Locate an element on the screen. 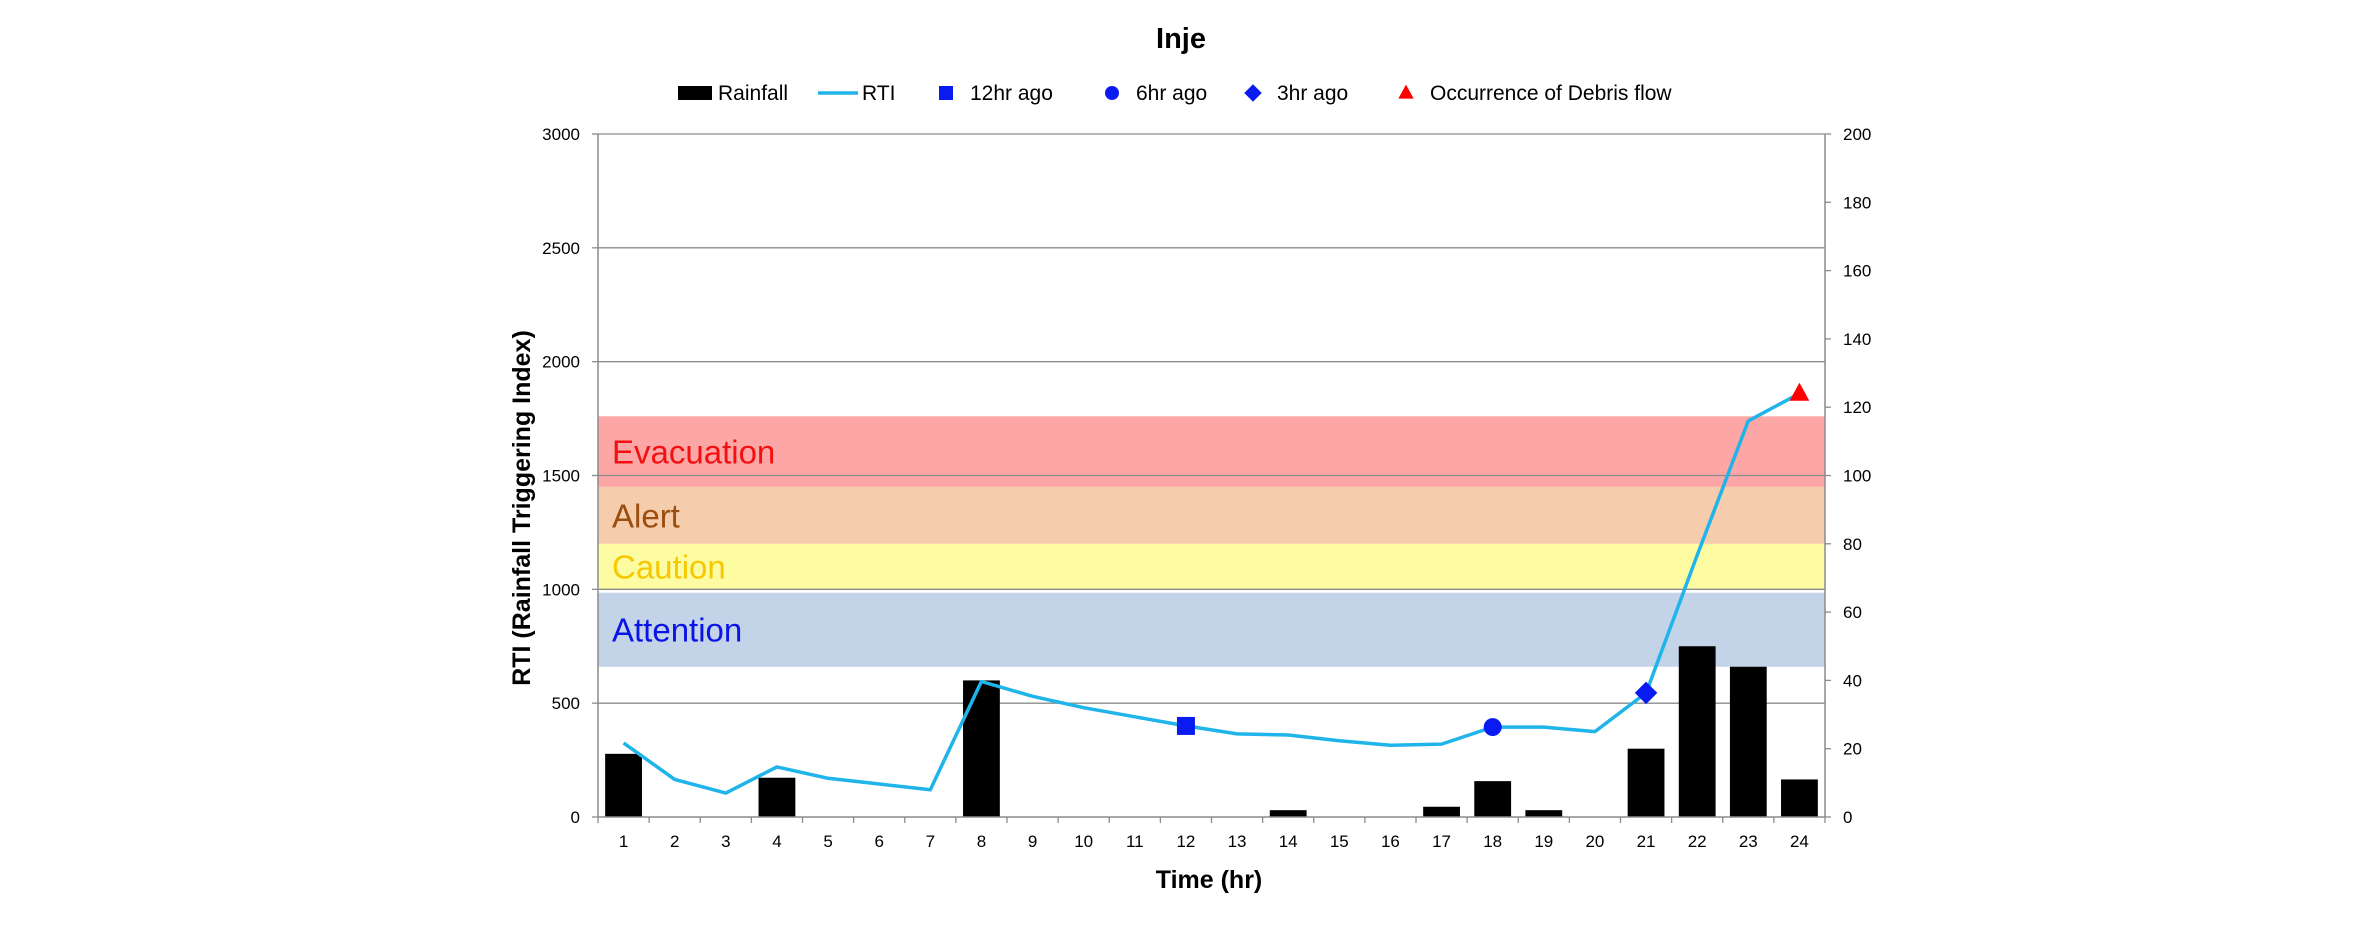 This screenshot has height=927, width=2362. zone-evacuation is located at coordinates (1211, 451).